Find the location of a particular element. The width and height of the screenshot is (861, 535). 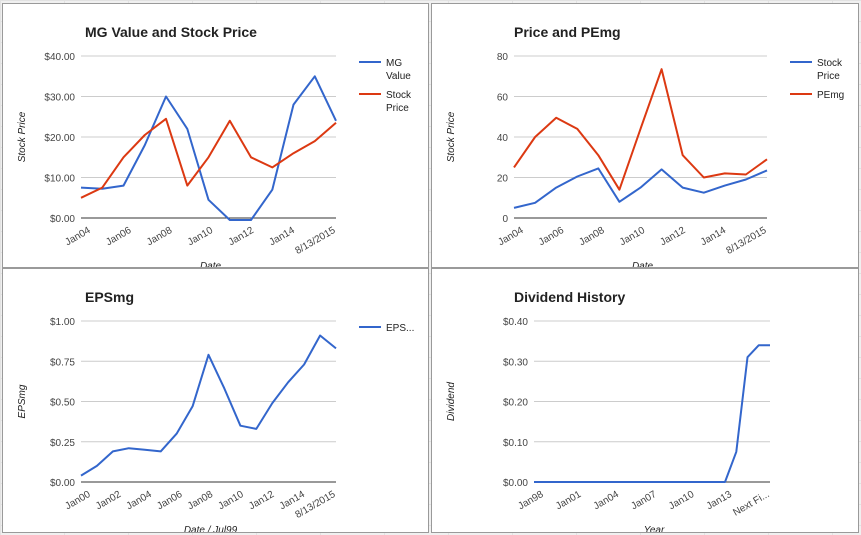

x-tick-label: Jan00 is located at coordinates (77, 500).